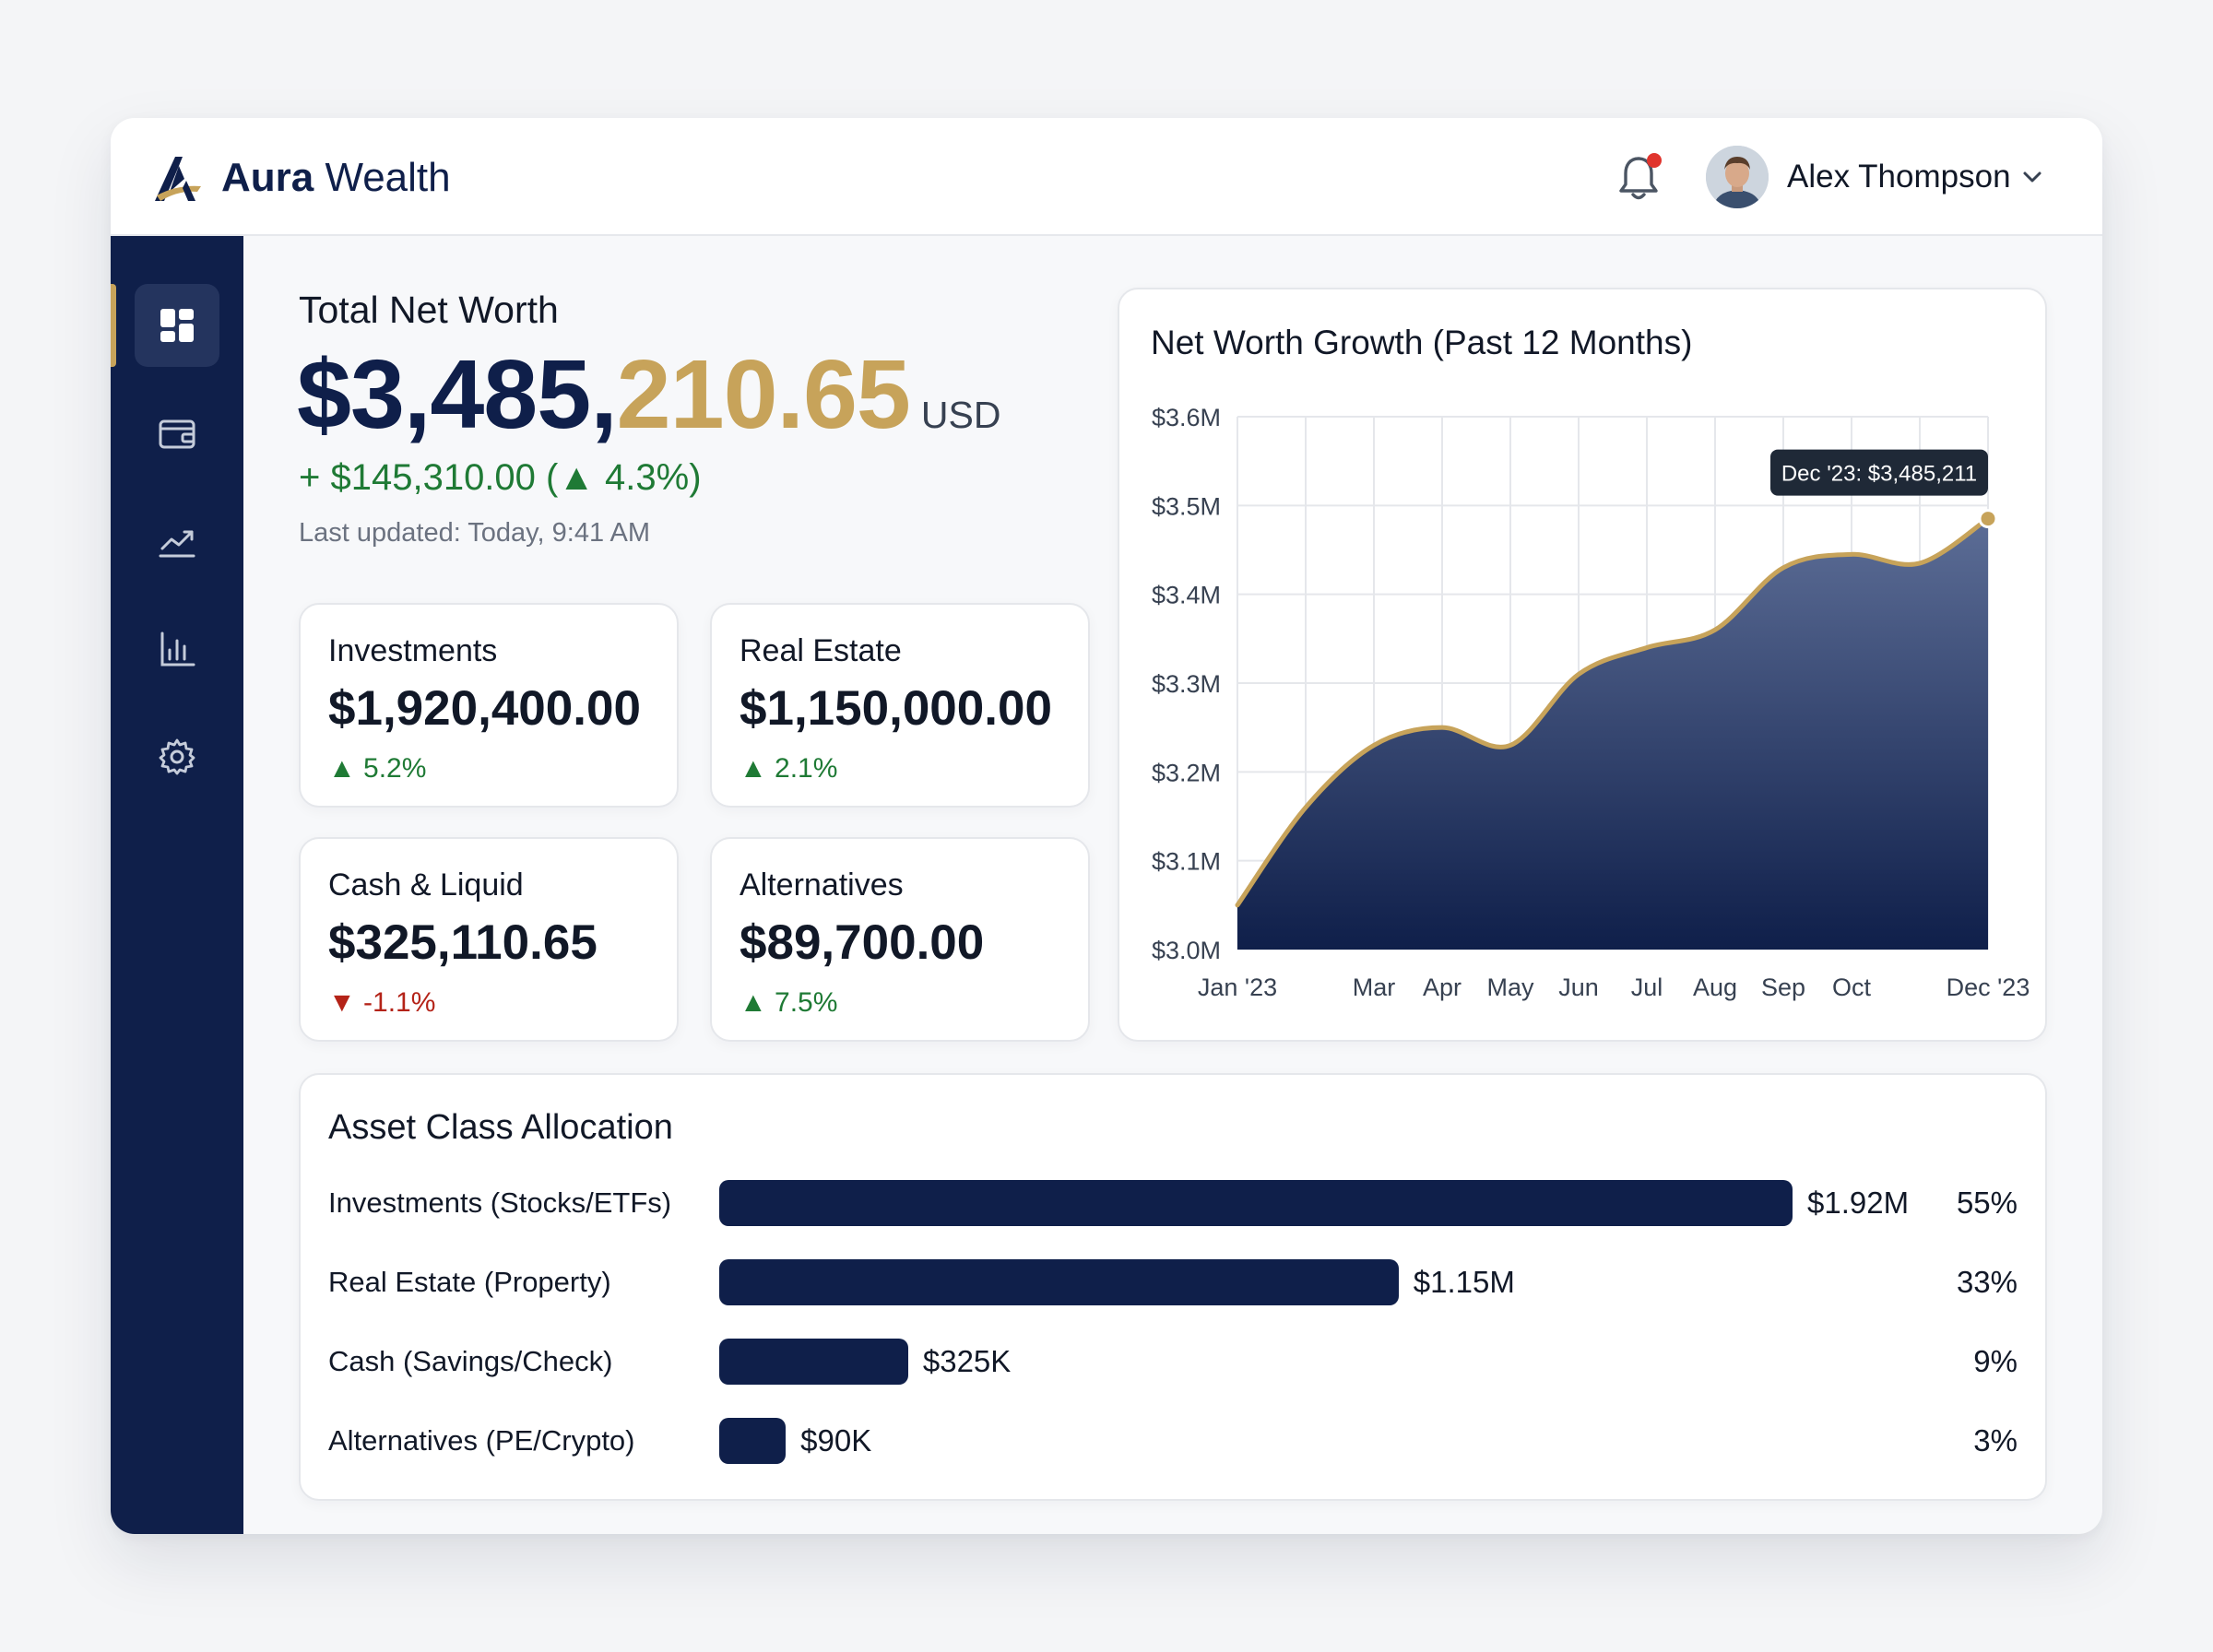  Describe the element at coordinates (1578, 988) in the screenshot. I see `x-tick-label: Jun` at that location.